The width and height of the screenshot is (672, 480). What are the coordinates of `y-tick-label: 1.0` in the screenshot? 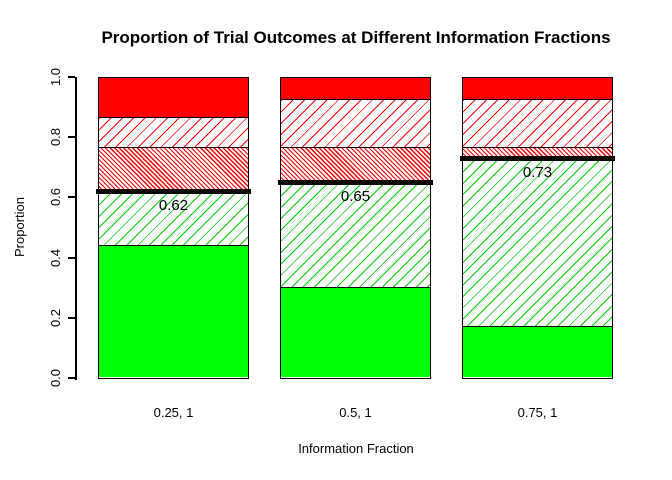 It's located at (55, 77).